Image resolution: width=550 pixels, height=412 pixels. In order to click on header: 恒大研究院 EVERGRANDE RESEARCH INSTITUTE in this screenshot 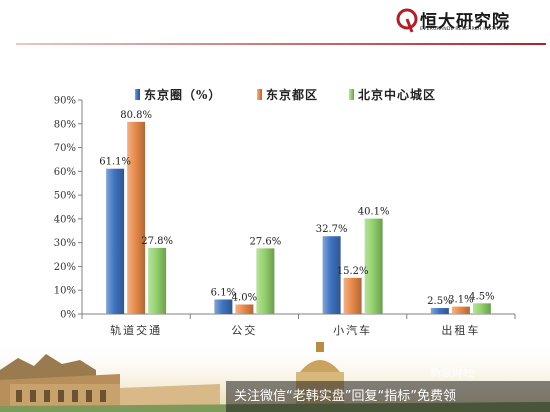, I will do `click(275, 23)`.